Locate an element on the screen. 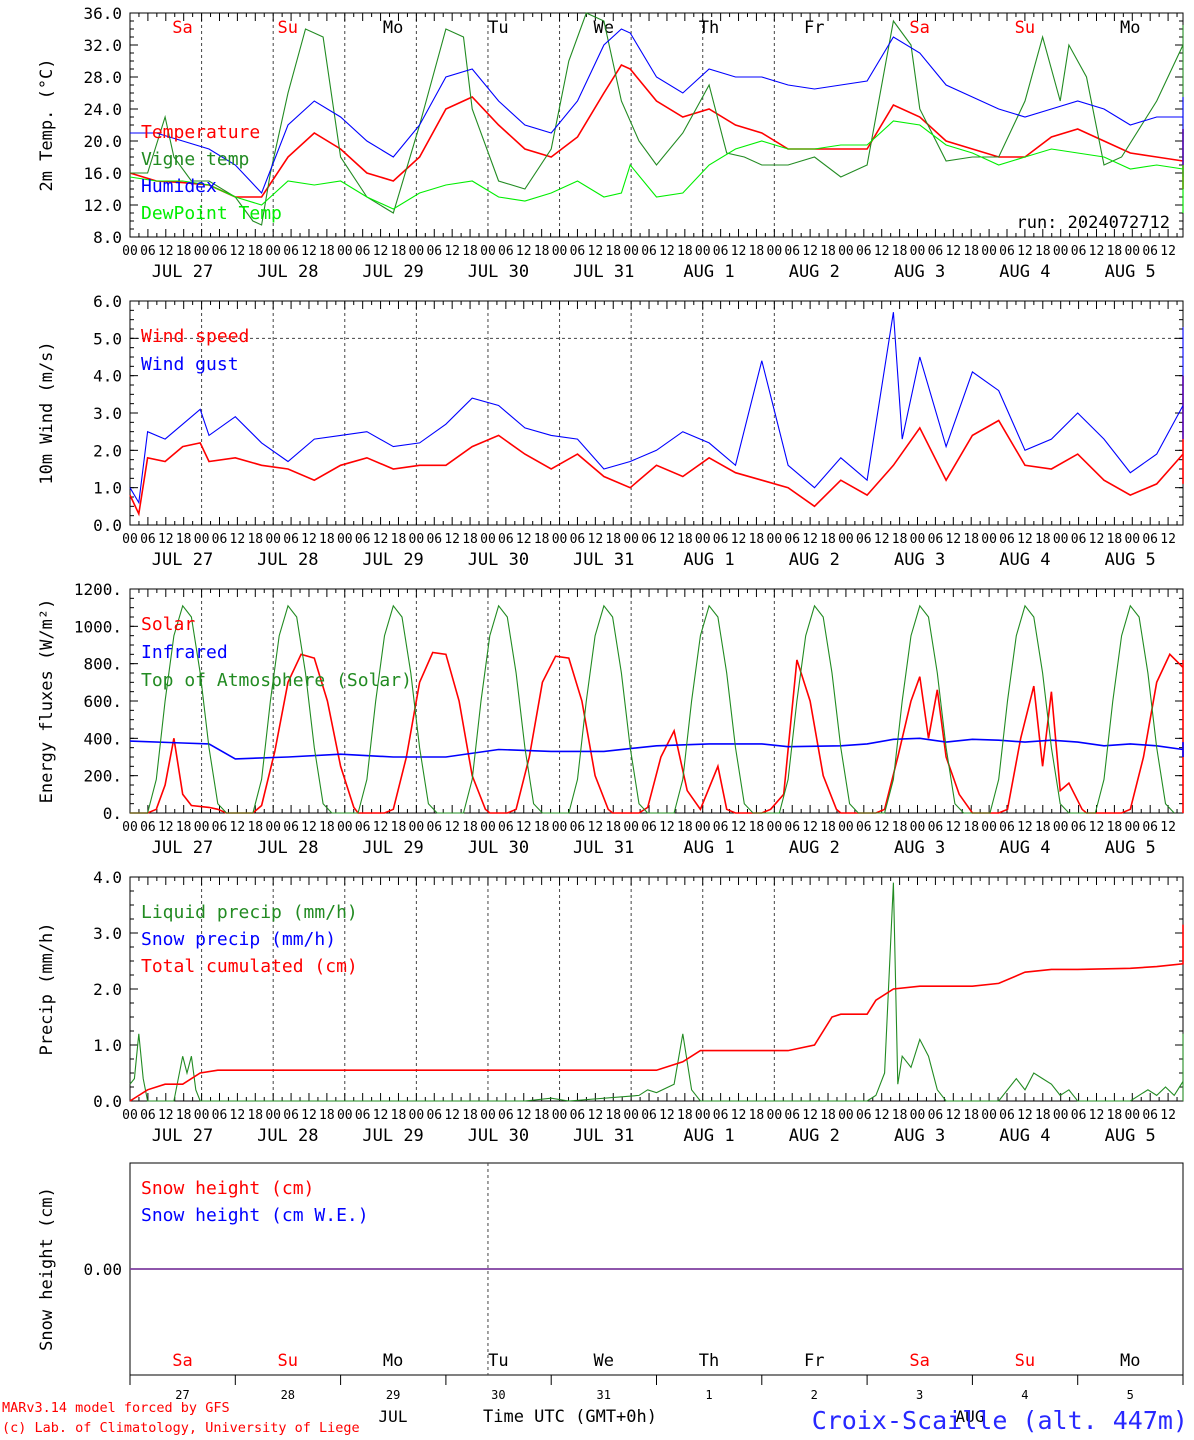  date-label: JUL 31 is located at coordinates (603, 272).